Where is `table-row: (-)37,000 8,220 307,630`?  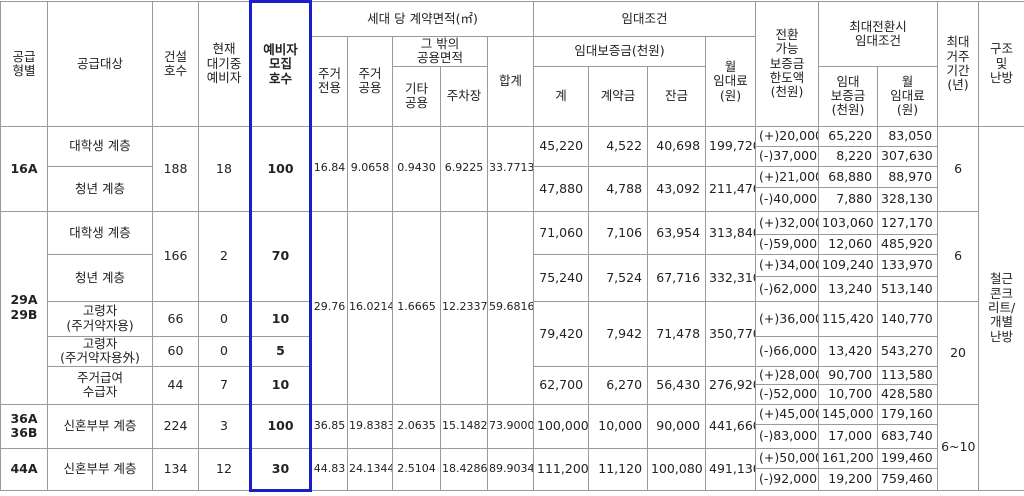 table-row: (-)37,000 8,220 307,630 is located at coordinates (512, 156).